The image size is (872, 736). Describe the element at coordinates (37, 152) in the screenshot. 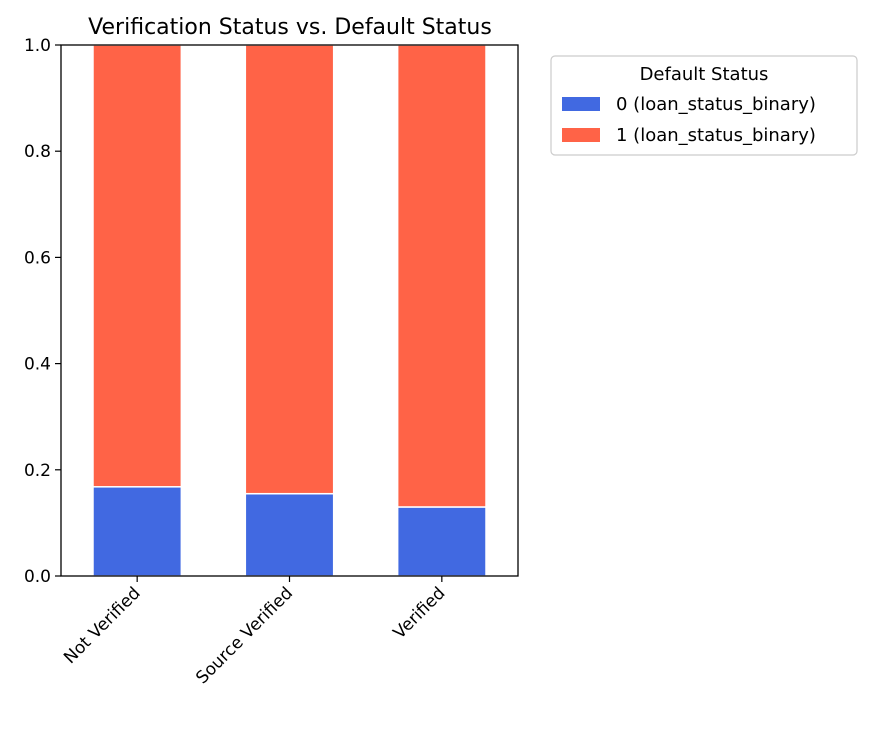

I see `y-tick-label: 0.8` at that location.